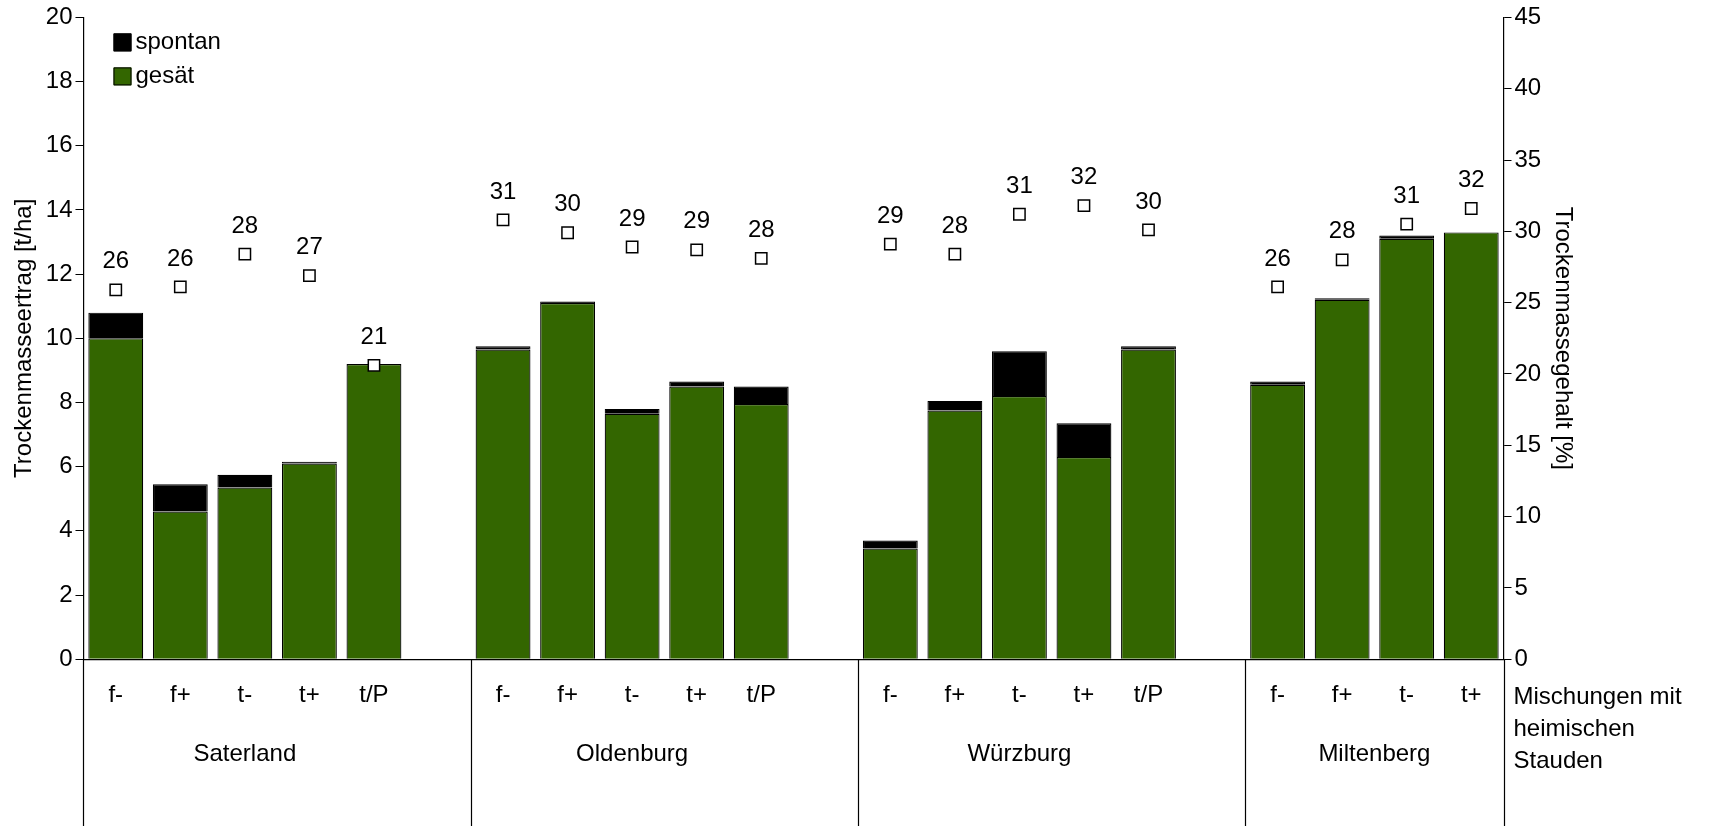 The width and height of the screenshot is (1721, 834). I want to click on y2-tick-label: 0, so click(1521, 657).